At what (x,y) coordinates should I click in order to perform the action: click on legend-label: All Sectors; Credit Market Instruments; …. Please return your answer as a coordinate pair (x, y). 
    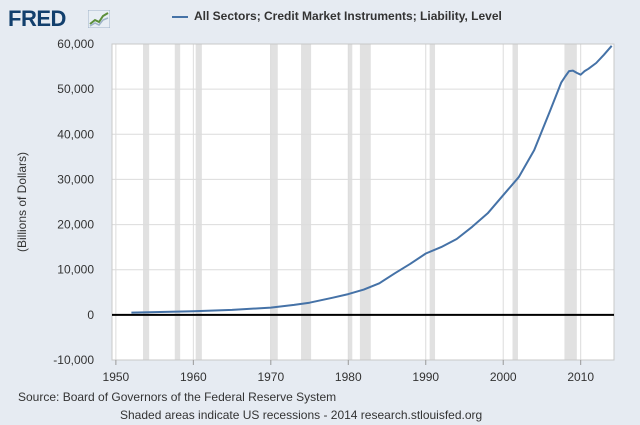
    Looking at the image, I should click on (348, 16).